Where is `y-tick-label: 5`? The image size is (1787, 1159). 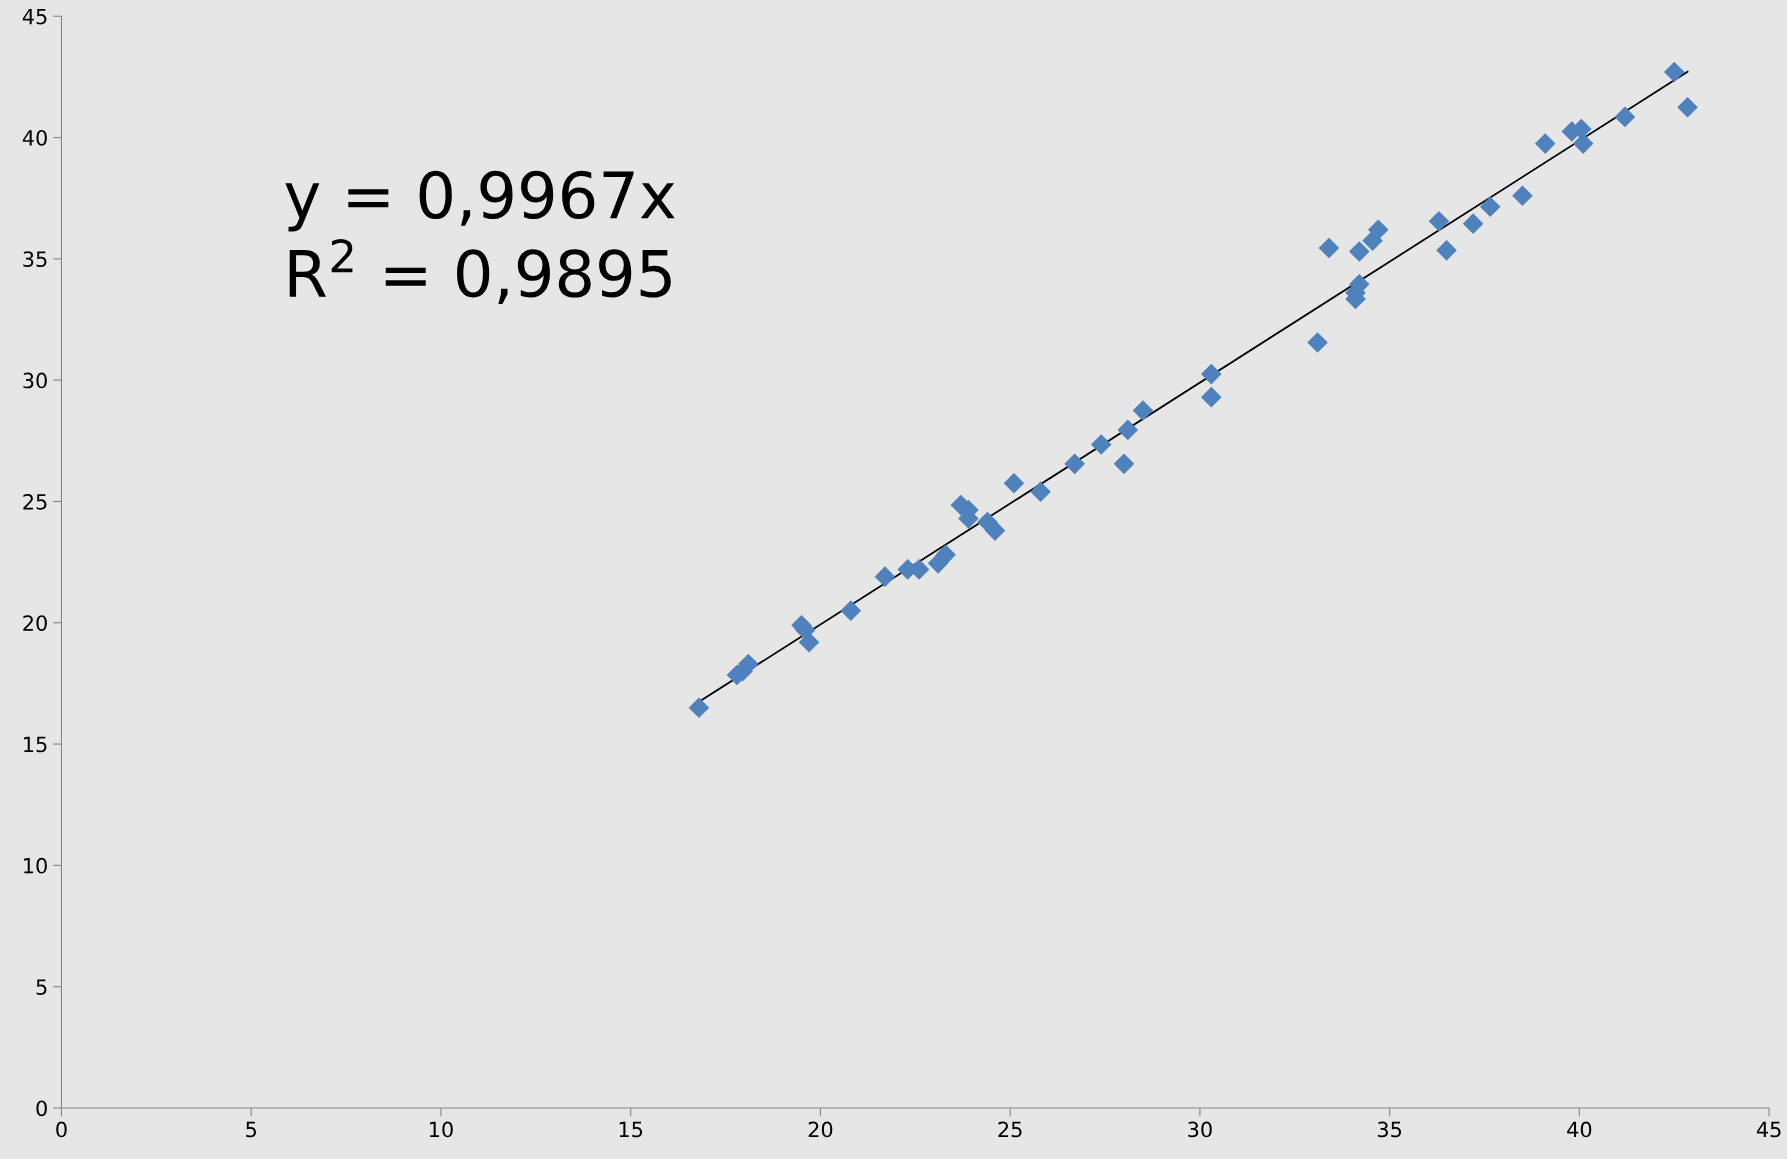 y-tick-label: 5 is located at coordinates (41, 987).